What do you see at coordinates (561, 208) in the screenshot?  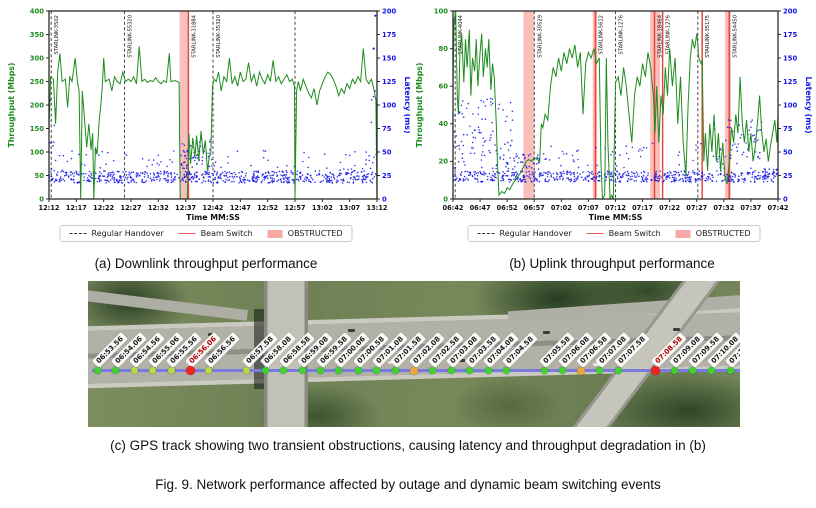 I see `svg-text: 07:02` at bounding box center [561, 208].